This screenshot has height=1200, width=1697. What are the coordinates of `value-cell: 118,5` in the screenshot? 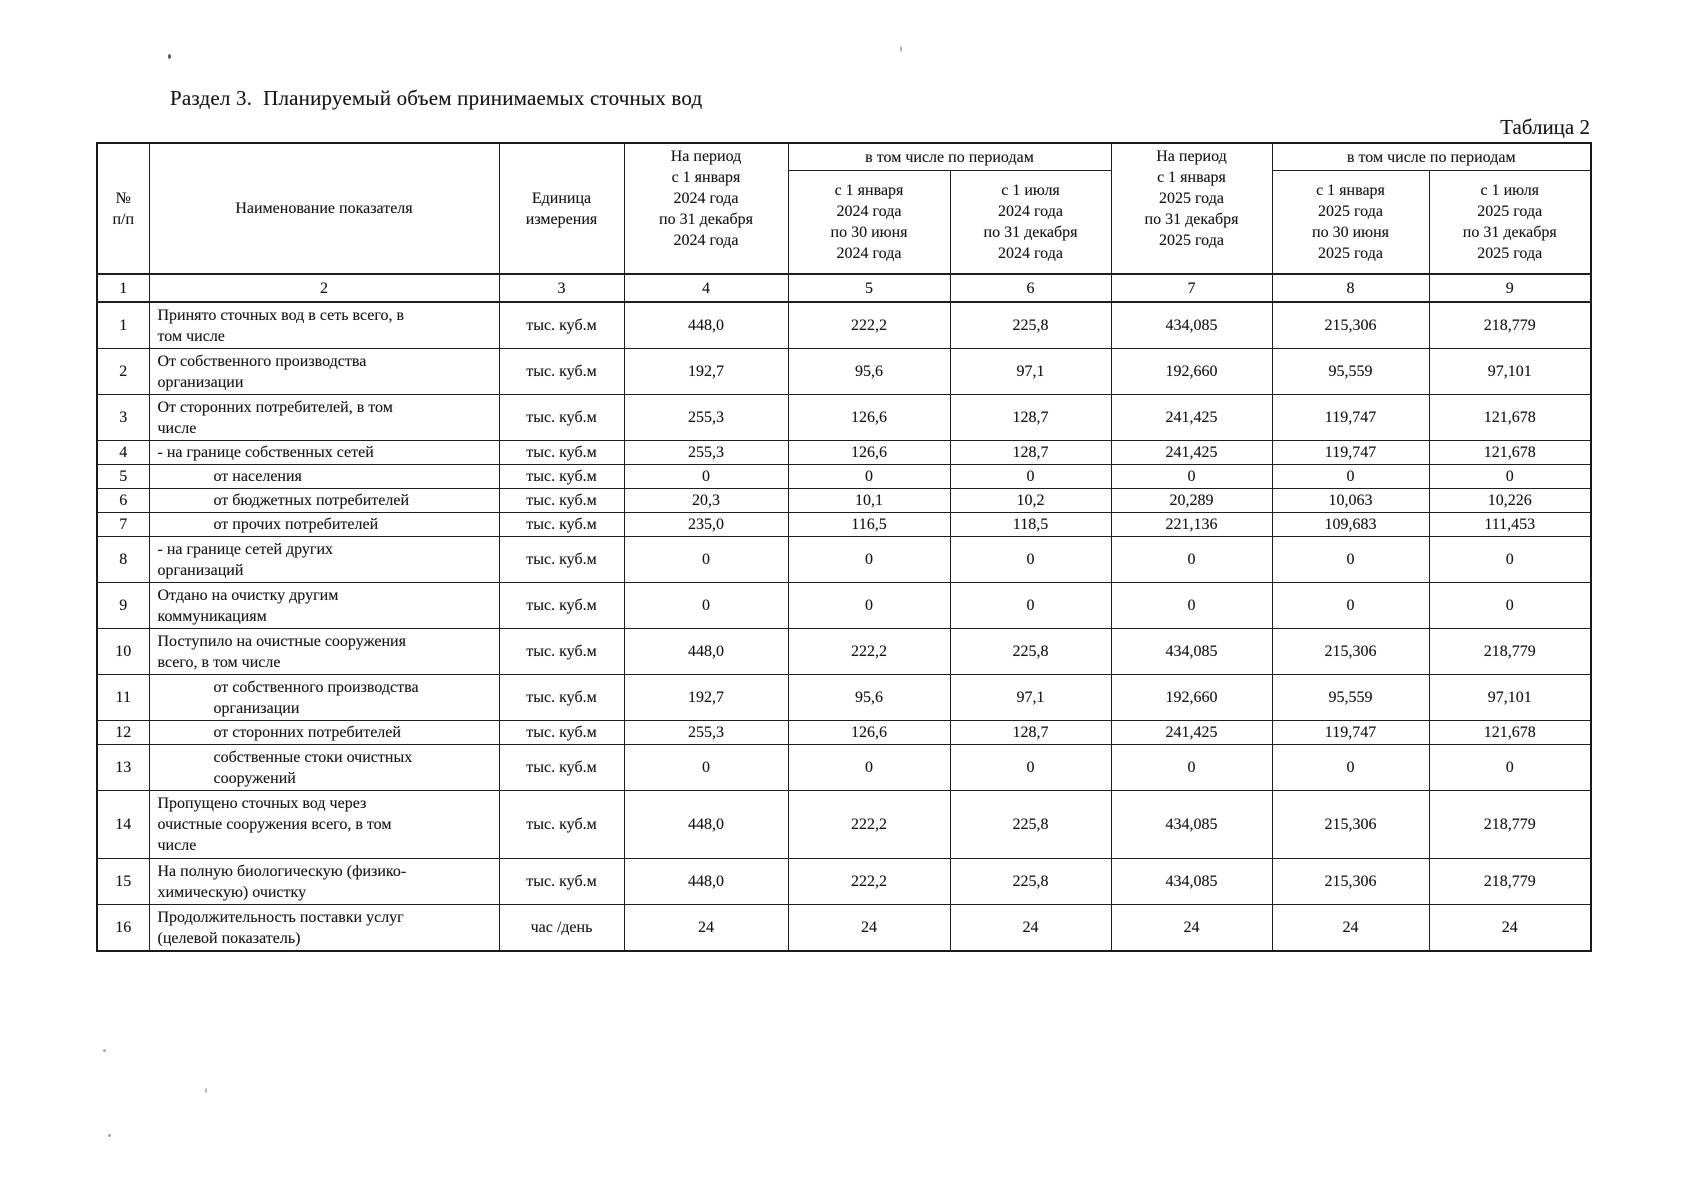 It's located at (1030, 524).